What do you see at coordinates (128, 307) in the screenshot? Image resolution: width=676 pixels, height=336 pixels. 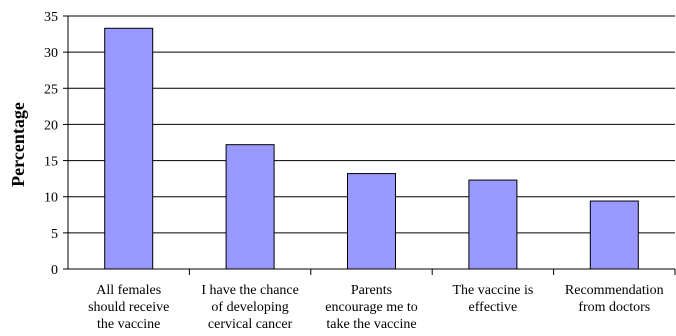 I see `x-category-label: All females should receive the vaccine` at bounding box center [128, 307].